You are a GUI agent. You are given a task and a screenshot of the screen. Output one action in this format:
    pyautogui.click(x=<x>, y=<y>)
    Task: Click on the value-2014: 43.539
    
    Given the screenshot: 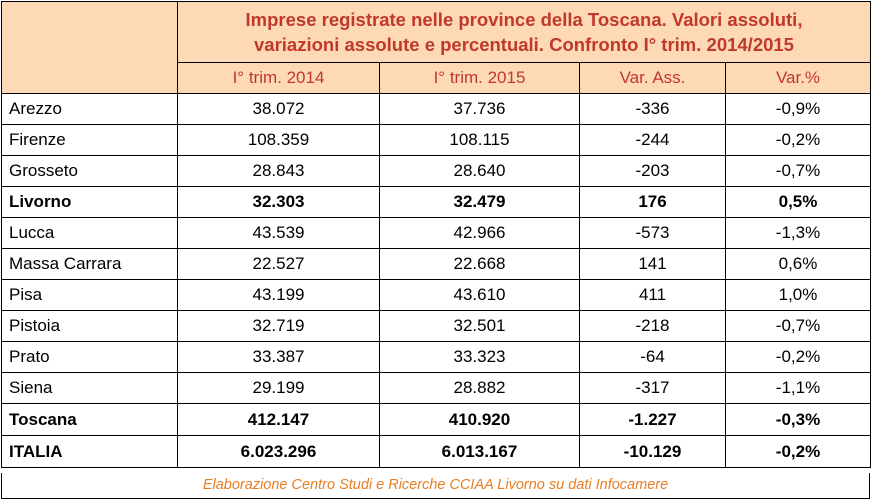 What is the action you would take?
    pyautogui.click(x=278, y=233)
    